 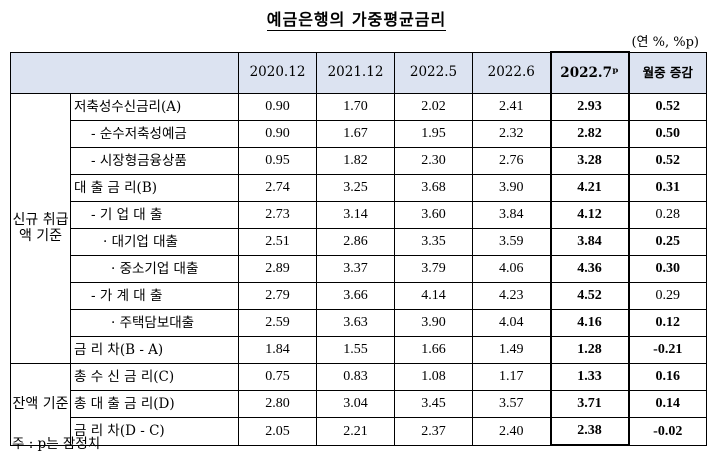 What do you see at coordinates (154, 350) in the screenshot?
I see `row-label: 금 리 차(B - A)` at bounding box center [154, 350].